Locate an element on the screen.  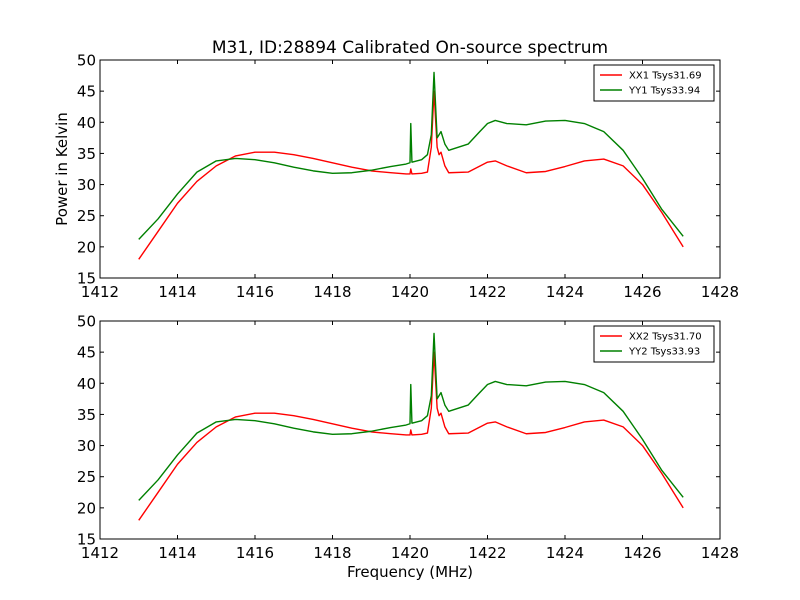
y-axis-label: Power in Kelvin is located at coordinates (62, 169).